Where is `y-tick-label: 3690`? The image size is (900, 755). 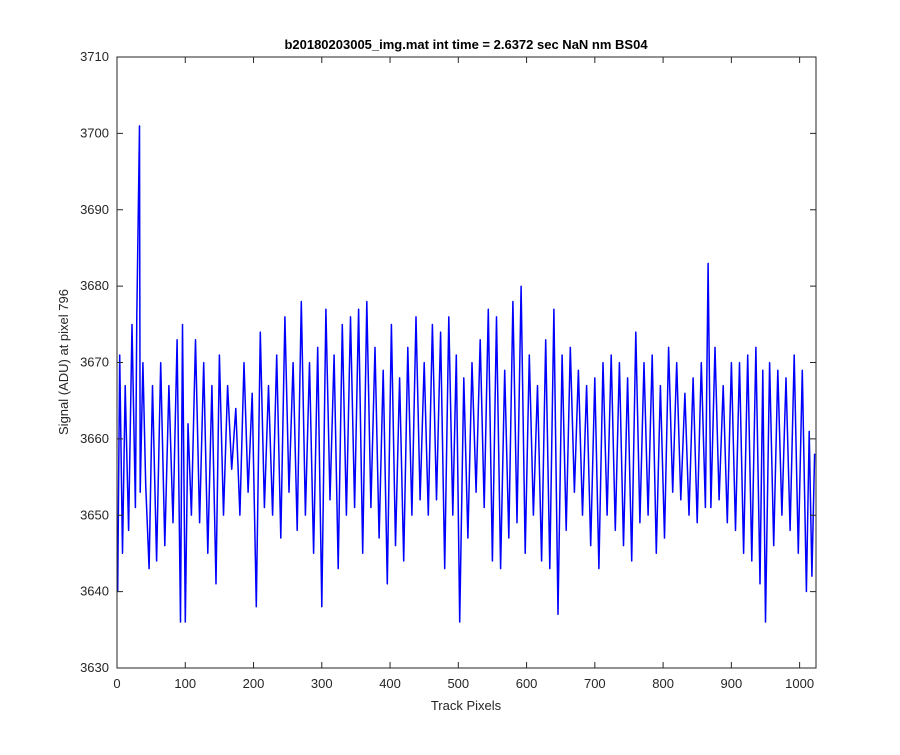
y-tick-label: 3690 is located at coordinates (94, 209).